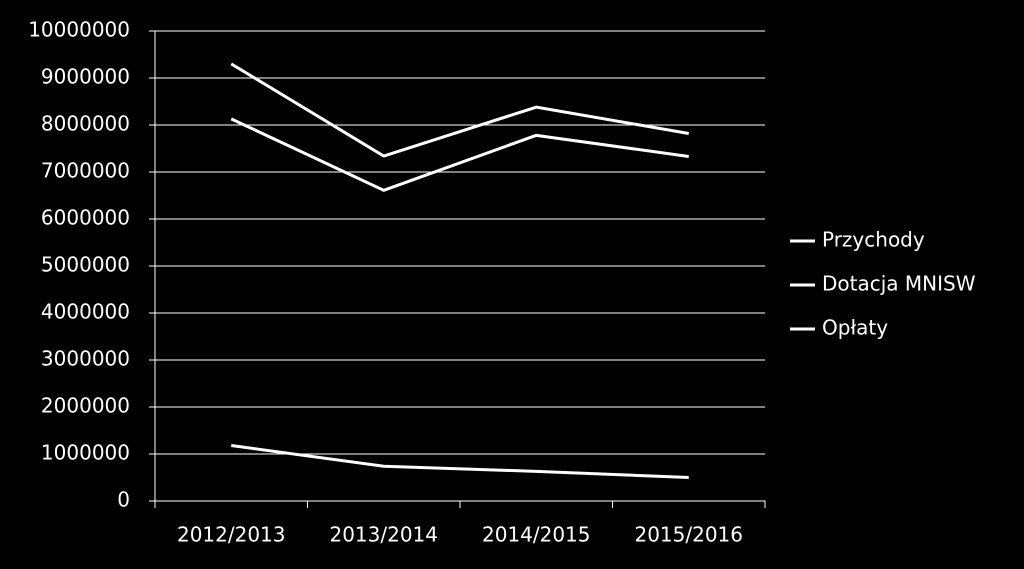  Describe the element at coordinates (873, 240) in the screenshot. I see `legend-label: Przychody` at that location.